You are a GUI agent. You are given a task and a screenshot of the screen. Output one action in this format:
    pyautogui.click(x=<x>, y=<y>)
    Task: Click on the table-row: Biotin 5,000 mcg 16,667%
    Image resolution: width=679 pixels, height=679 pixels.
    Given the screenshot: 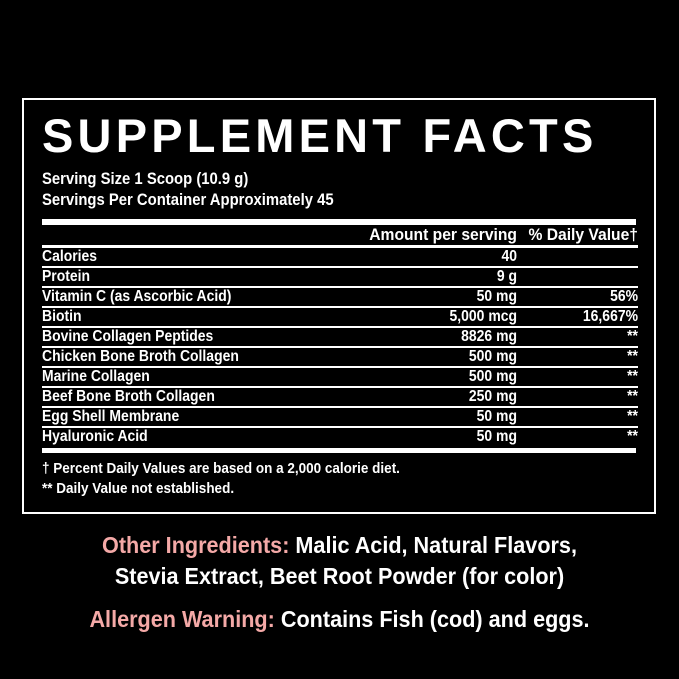 What is the action you would take?
    pyautogui.click(x=340, y=317)
    